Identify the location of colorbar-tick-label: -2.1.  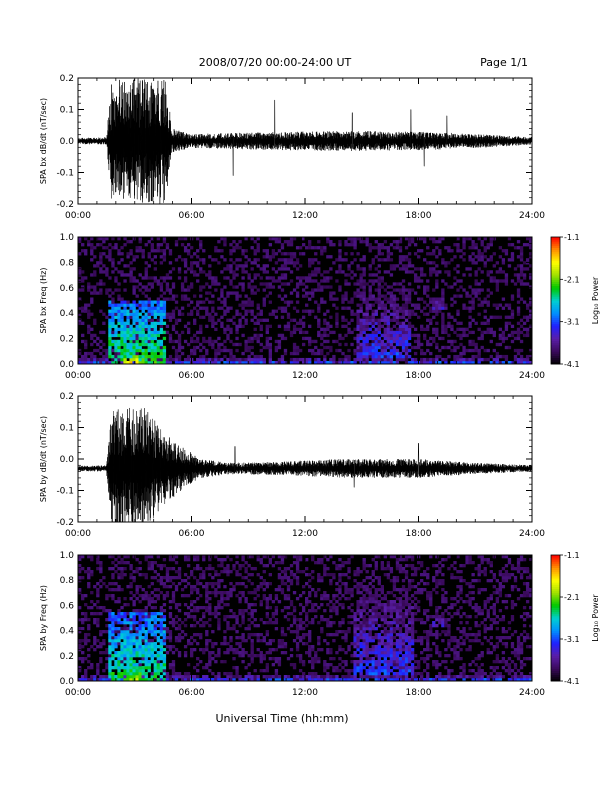
(572, 279).